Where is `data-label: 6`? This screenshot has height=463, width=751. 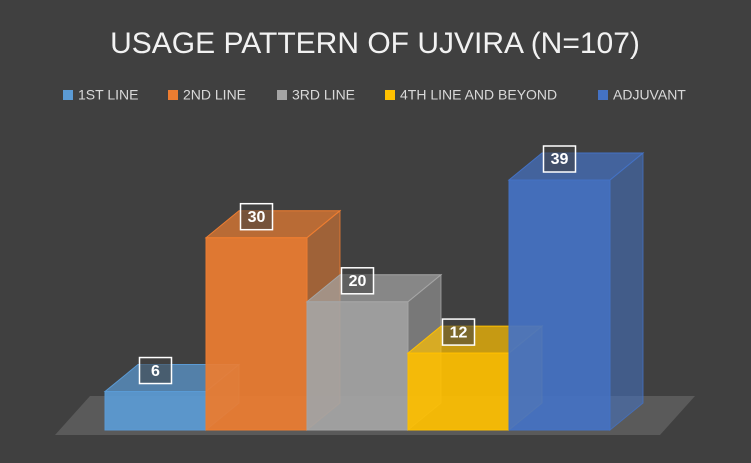
data-label: 6 is located at coordinates (155, 371).